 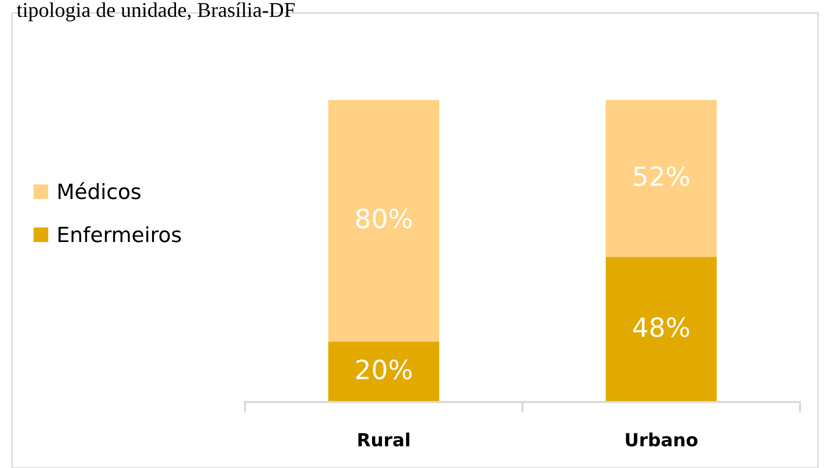 I want to click on data-label: 48%, so click(x=661, y=327).